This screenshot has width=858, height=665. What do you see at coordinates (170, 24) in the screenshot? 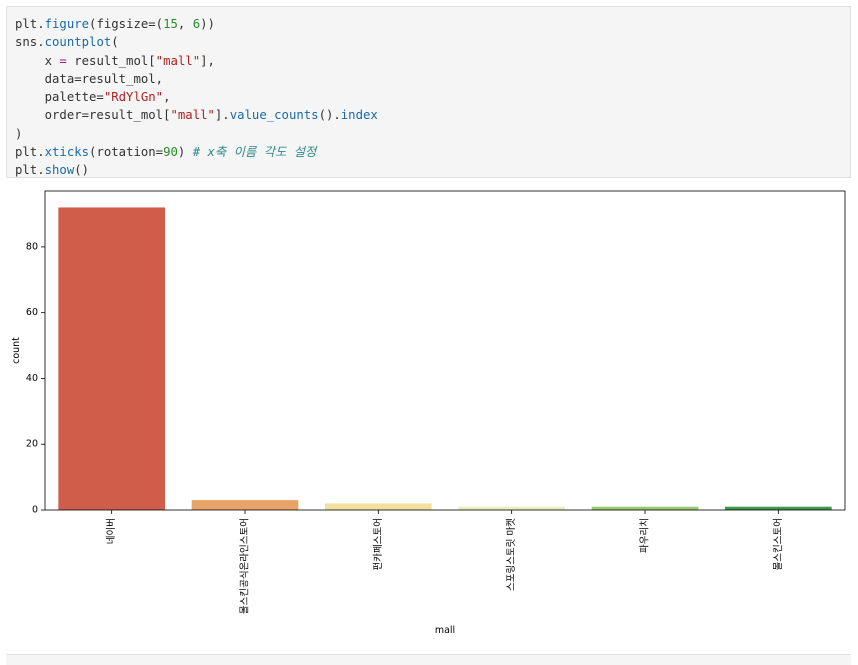
I see `code-token: 15` at bounding box center [170, 24].